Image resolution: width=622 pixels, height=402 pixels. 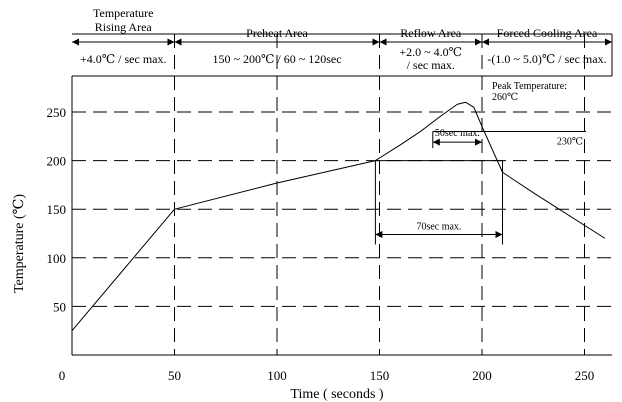 I want to click on zone-title: Forced Cooling Area, so click(x=547, y=33).